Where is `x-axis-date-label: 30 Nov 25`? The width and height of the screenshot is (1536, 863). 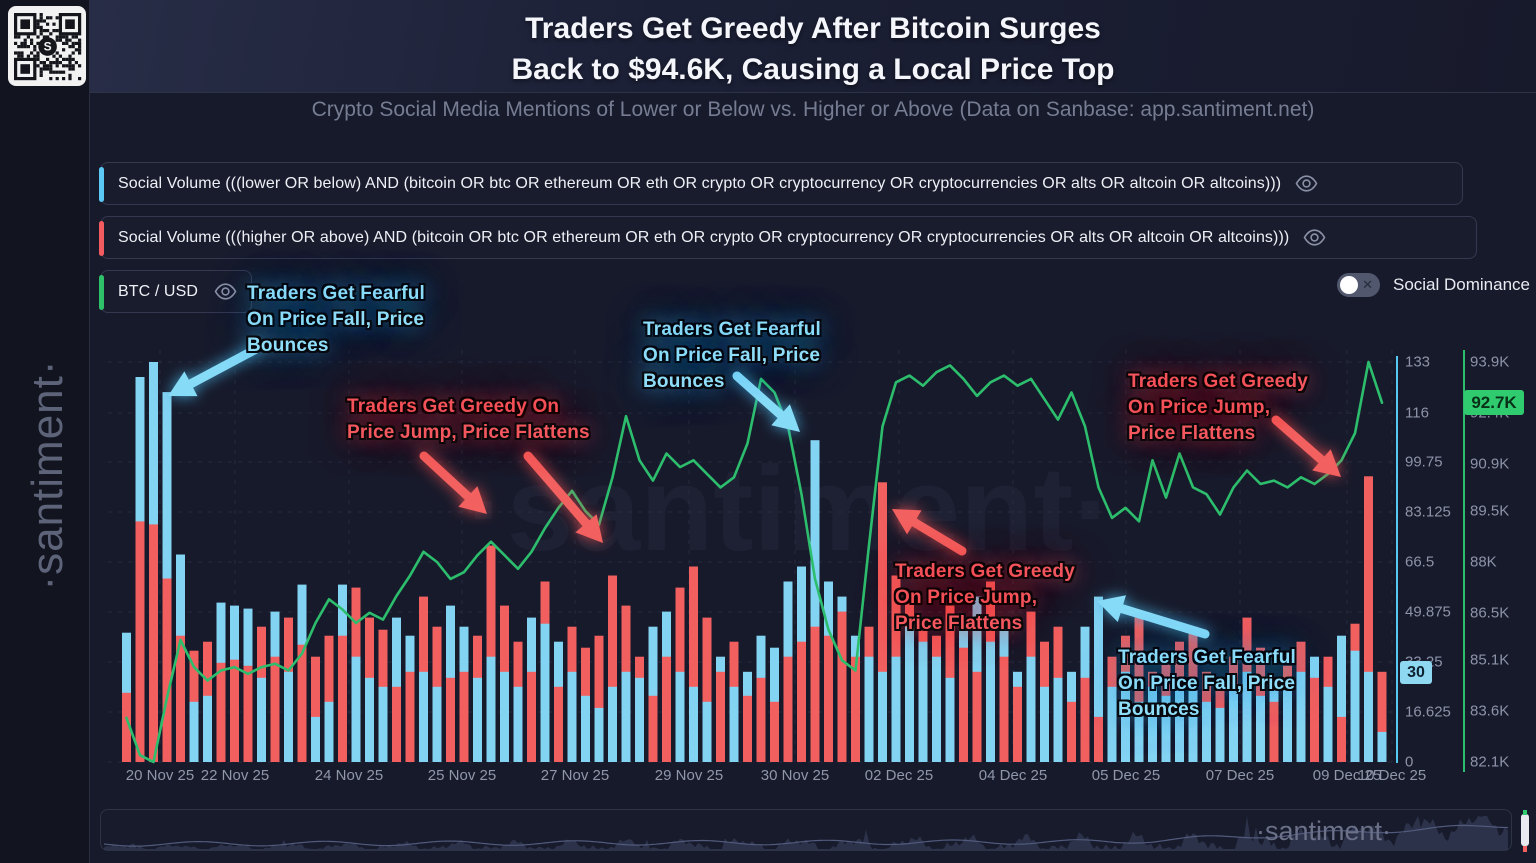 x-axis-date-label: 30 Nov 25 is located at coordinates (795, 775).